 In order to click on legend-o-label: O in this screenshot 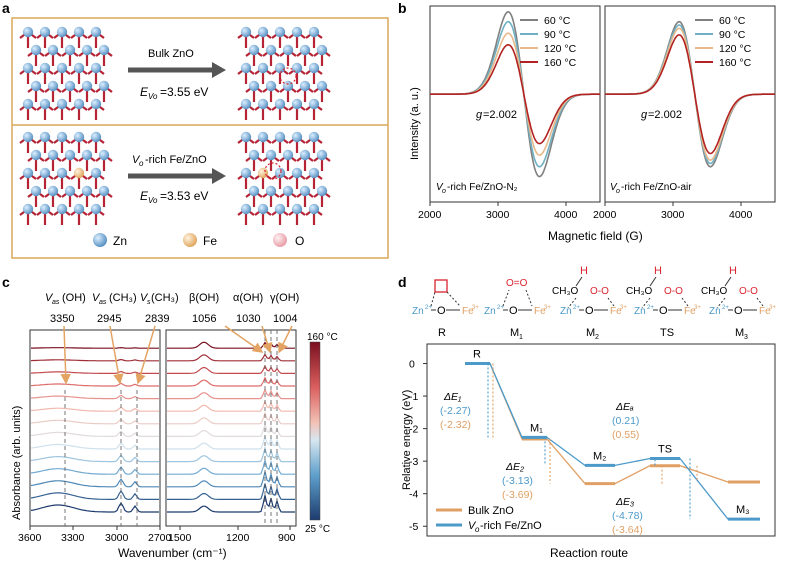, I will do `click(299, 241)`.